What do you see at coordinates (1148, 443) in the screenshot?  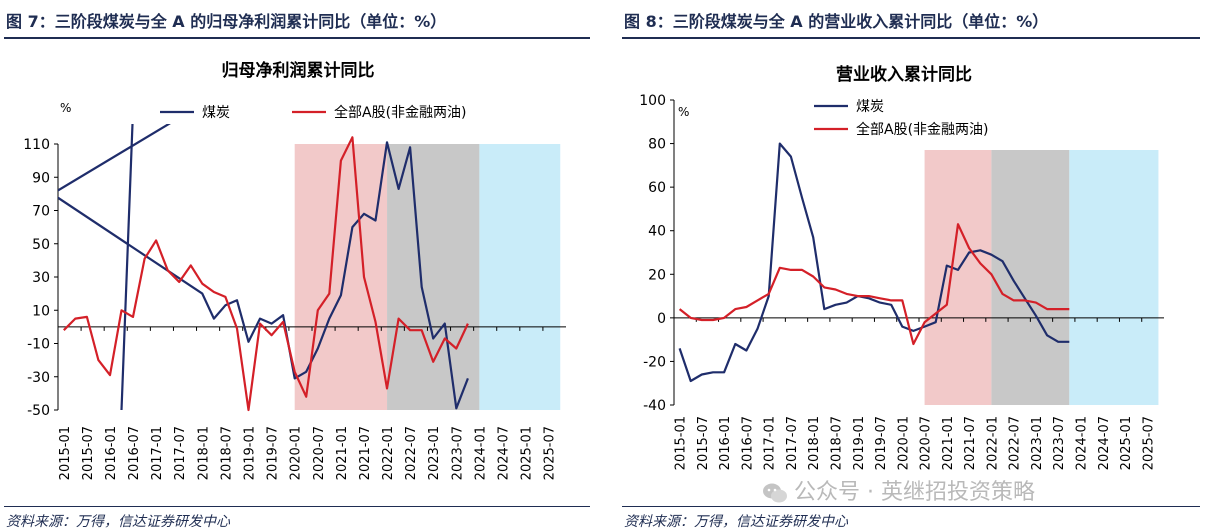 I see `fig8-x-tick-label: 2025-07` at bounding box center [1148, 443].